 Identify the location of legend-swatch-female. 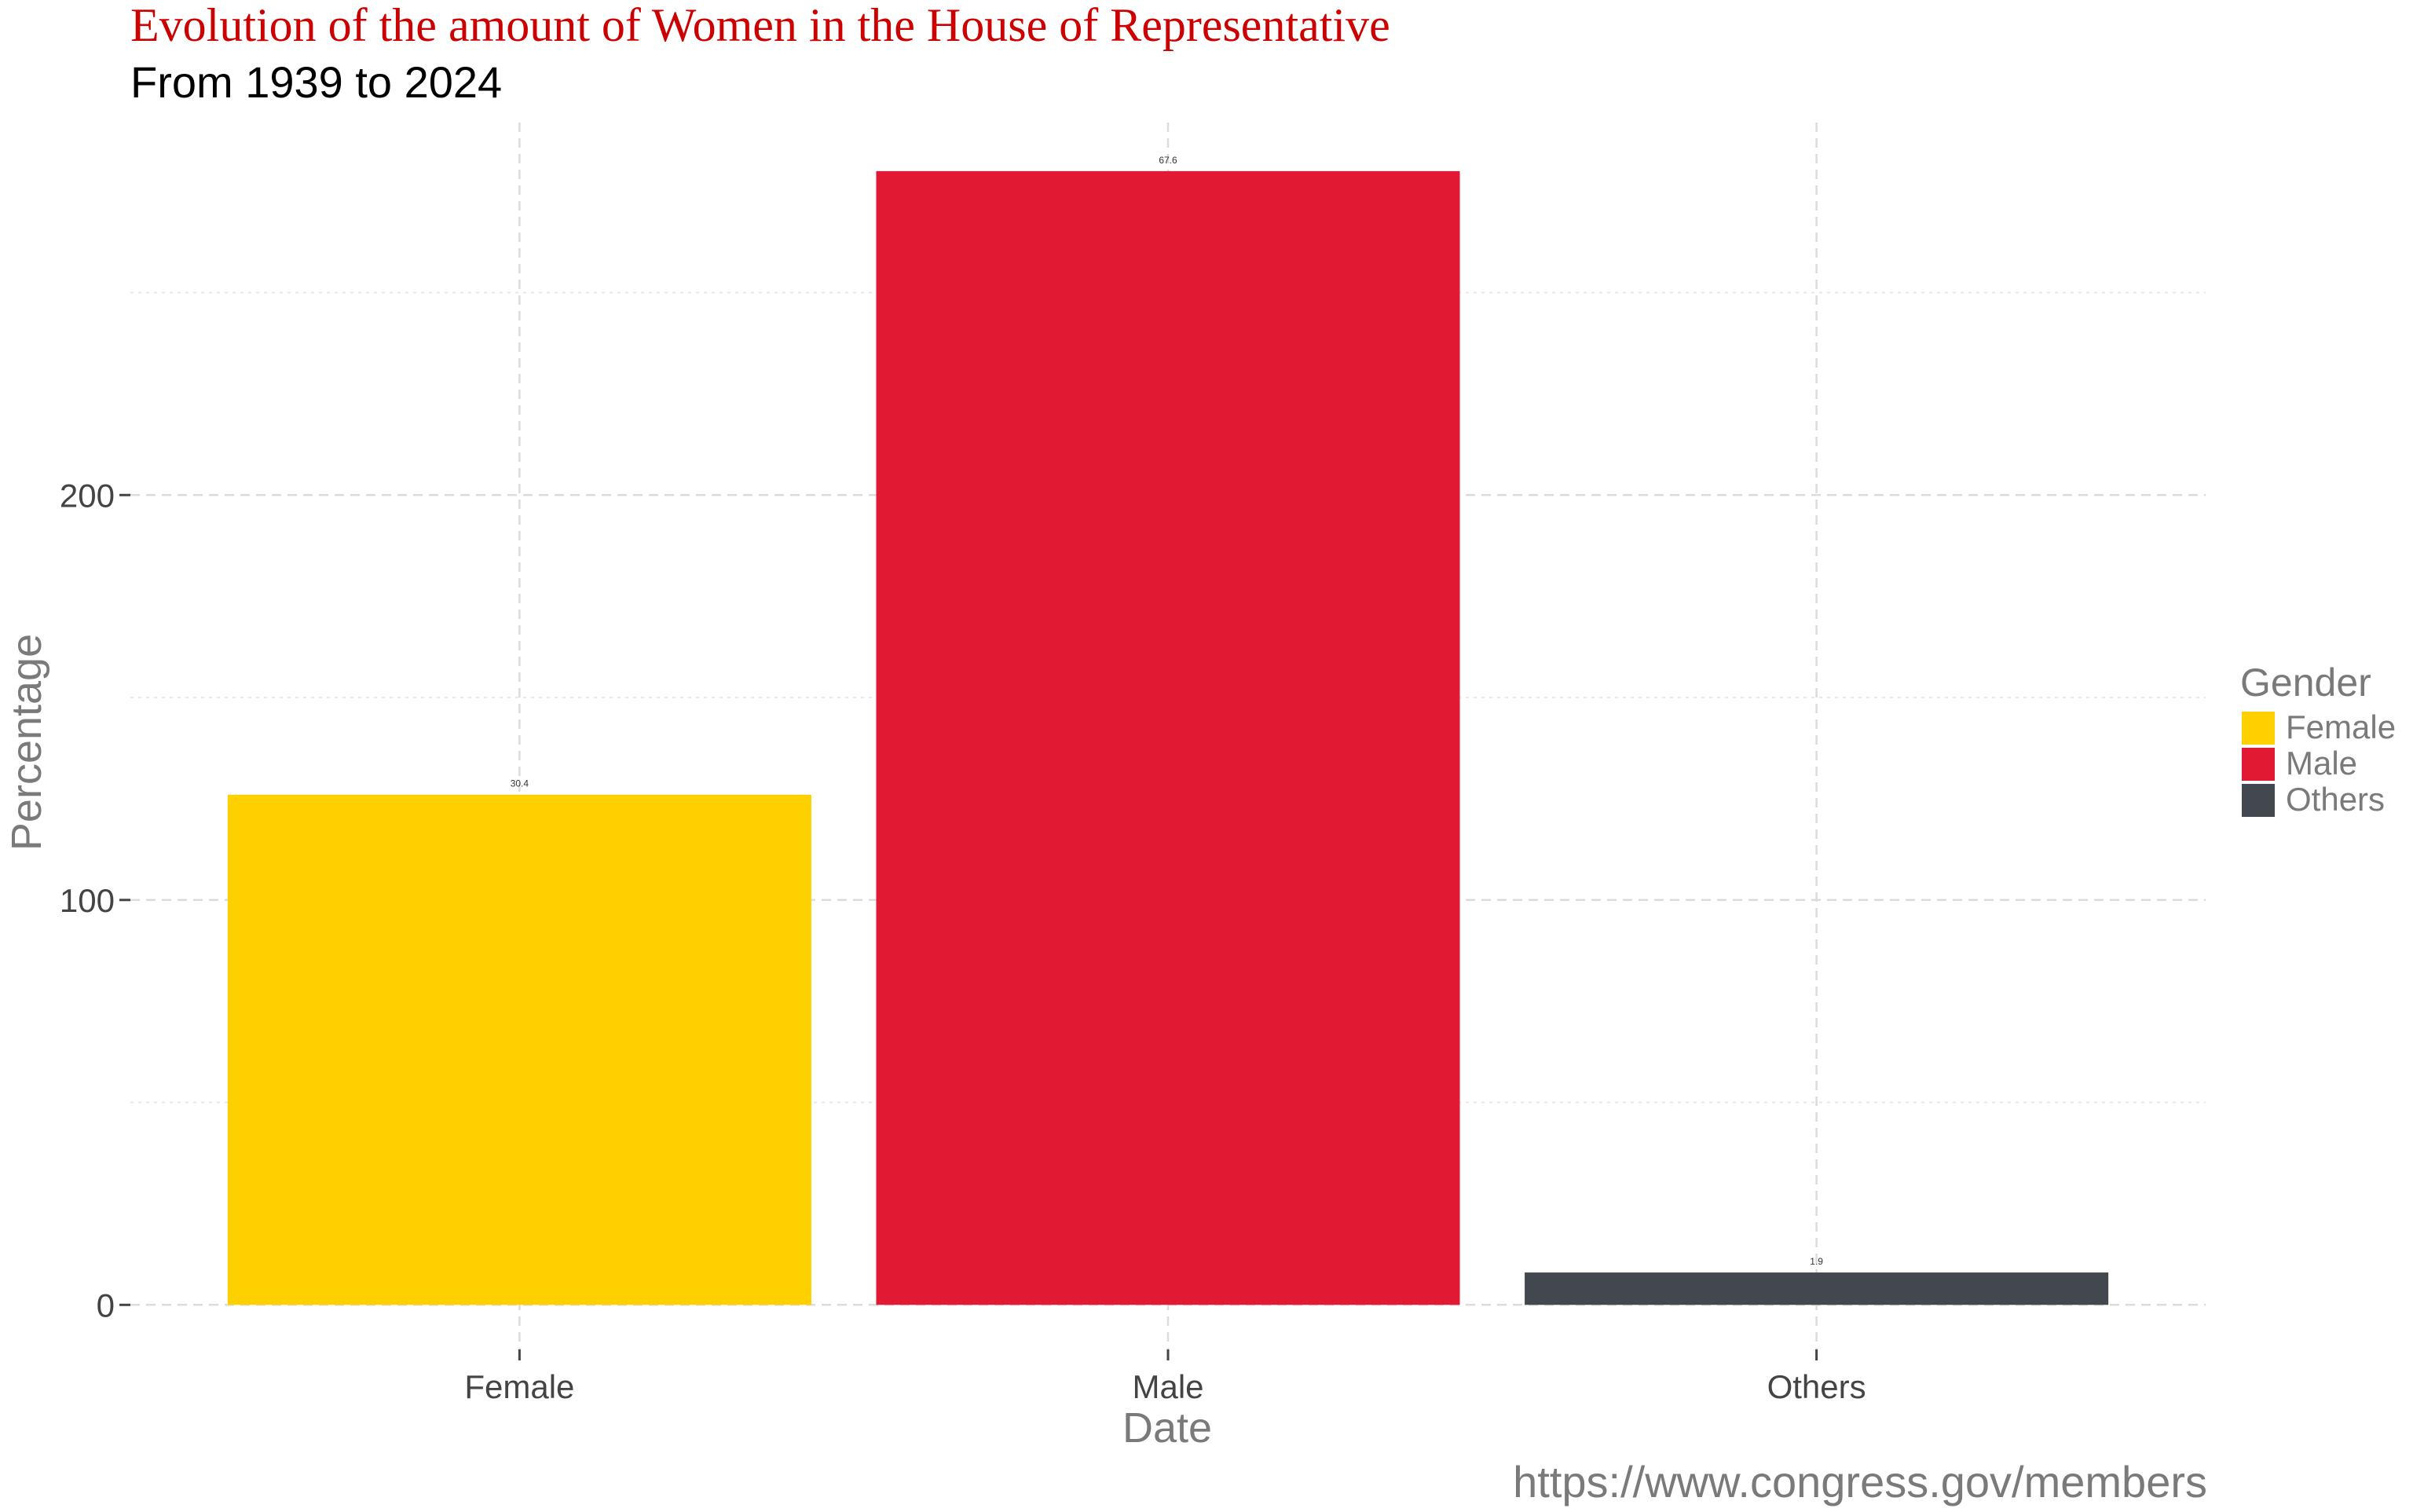
(2258, 728).